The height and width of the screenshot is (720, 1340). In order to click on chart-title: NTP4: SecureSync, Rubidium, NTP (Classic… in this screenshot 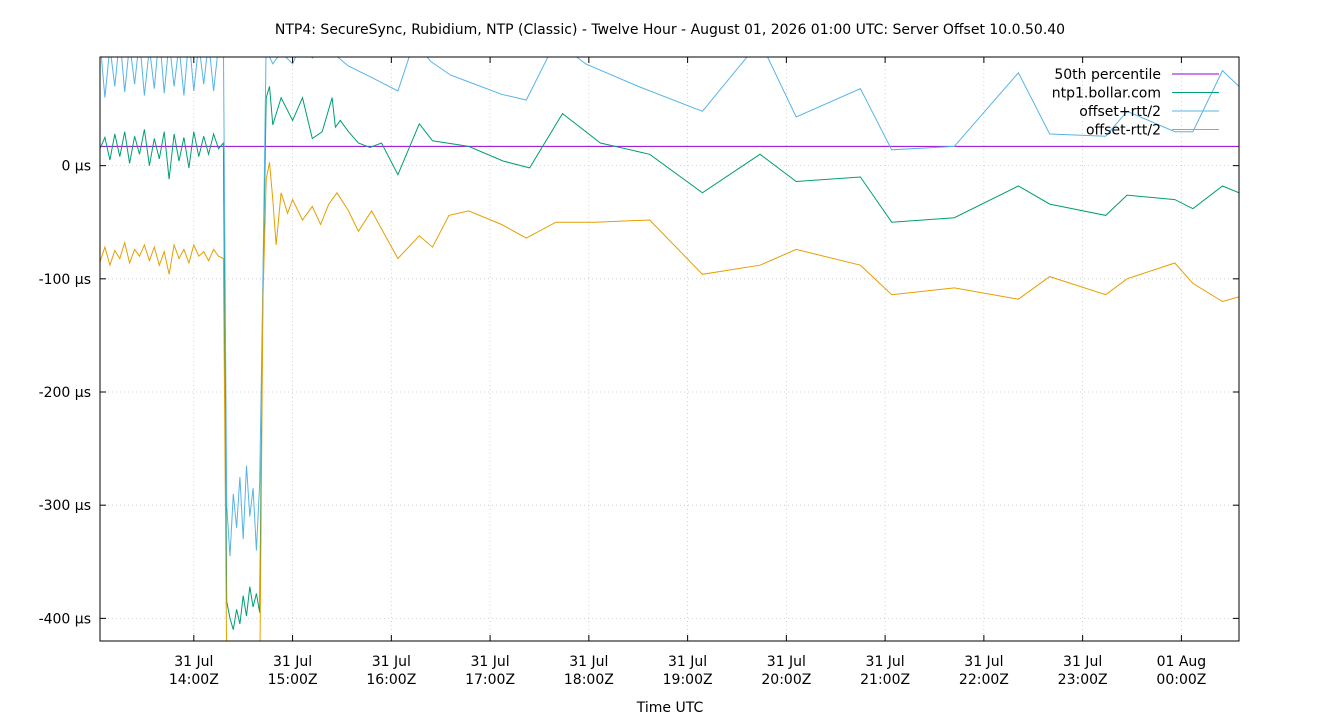, I will do `click(670, 30)`.